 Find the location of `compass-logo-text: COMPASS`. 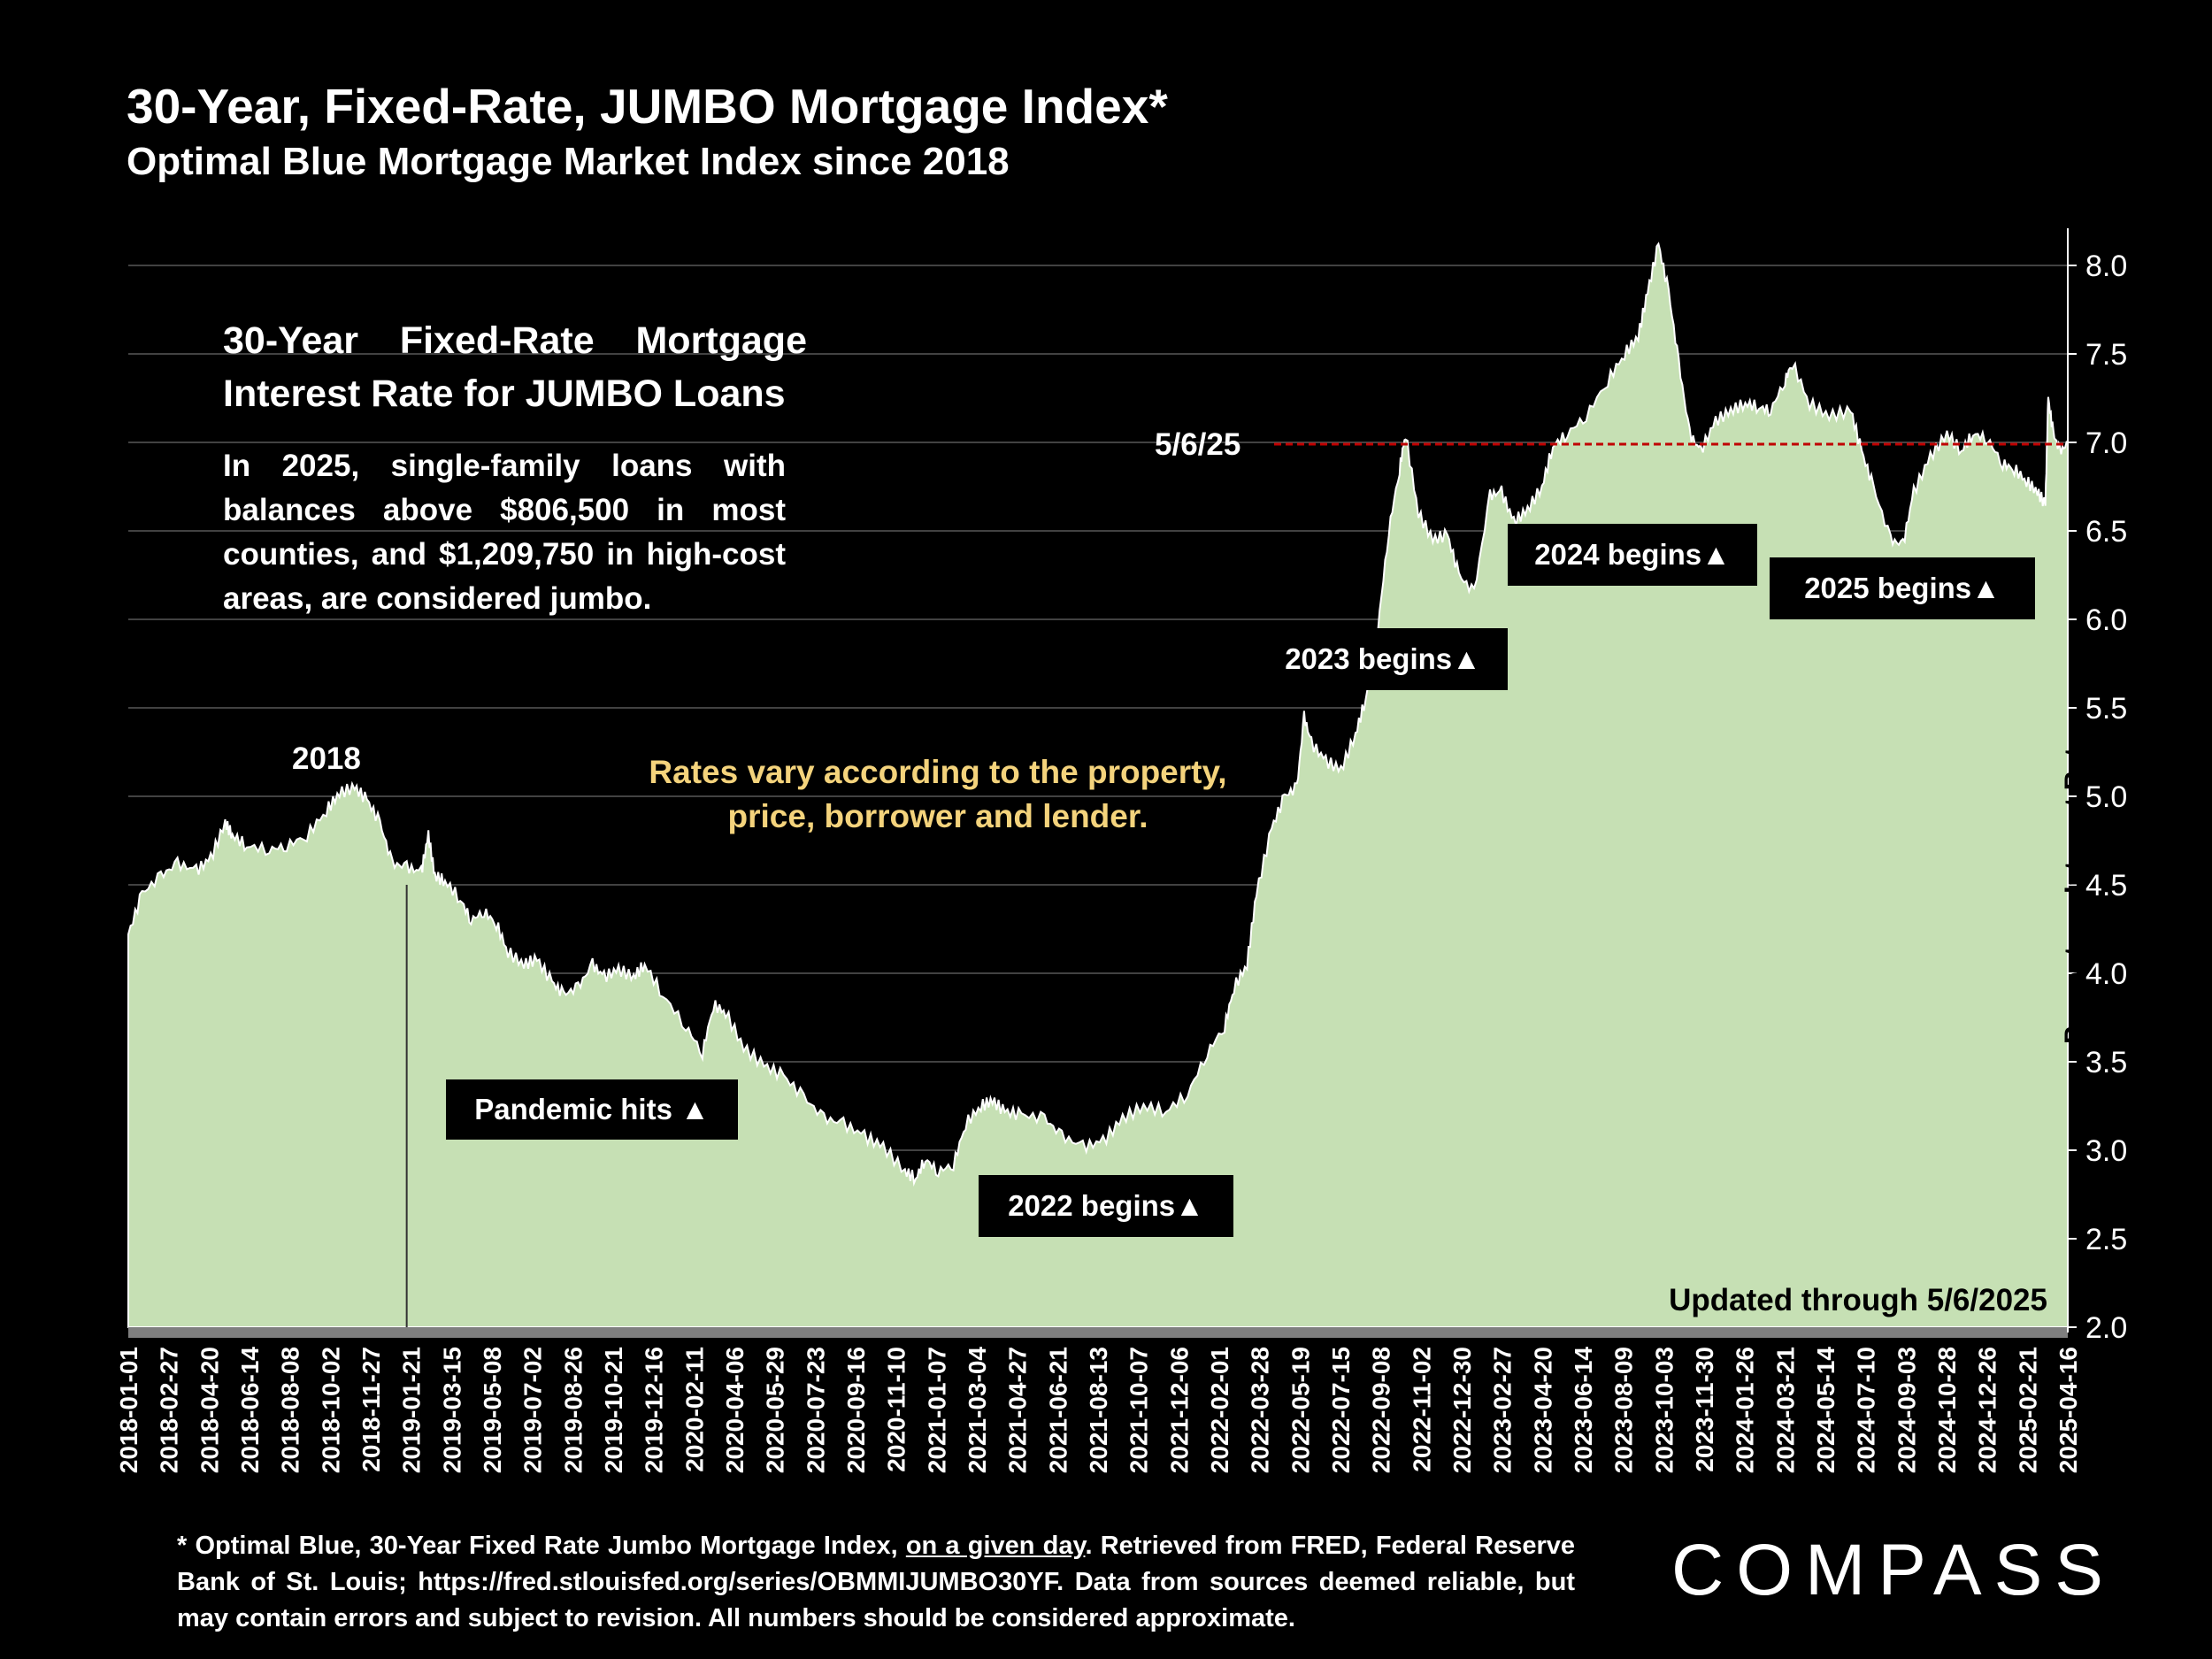

compass-logo-text: COMPASS is located at coordinates (1894, 1569).